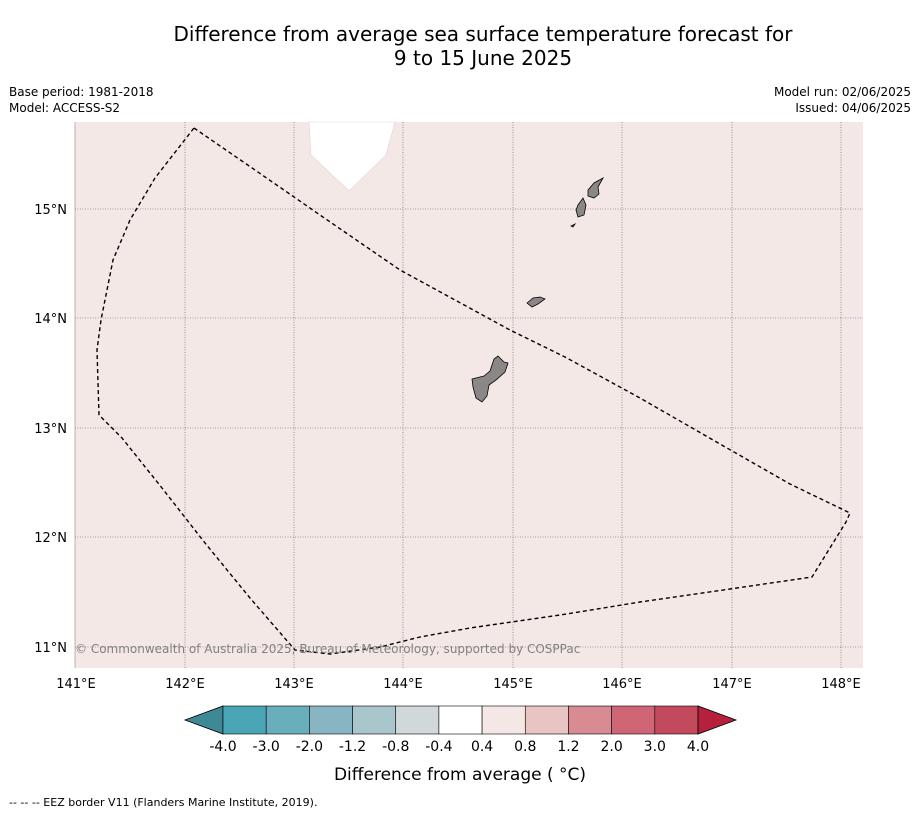 This screenshot has height=816, width=919. Describe the element at coordinates (573, 225) in the screenshot. I see `island-aguijan` at that location.